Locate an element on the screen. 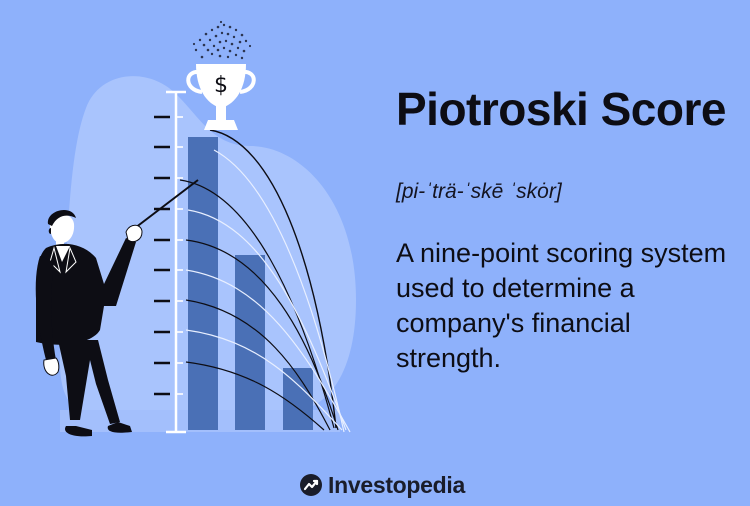  suit-jacket is located at coordinates (86, 291).